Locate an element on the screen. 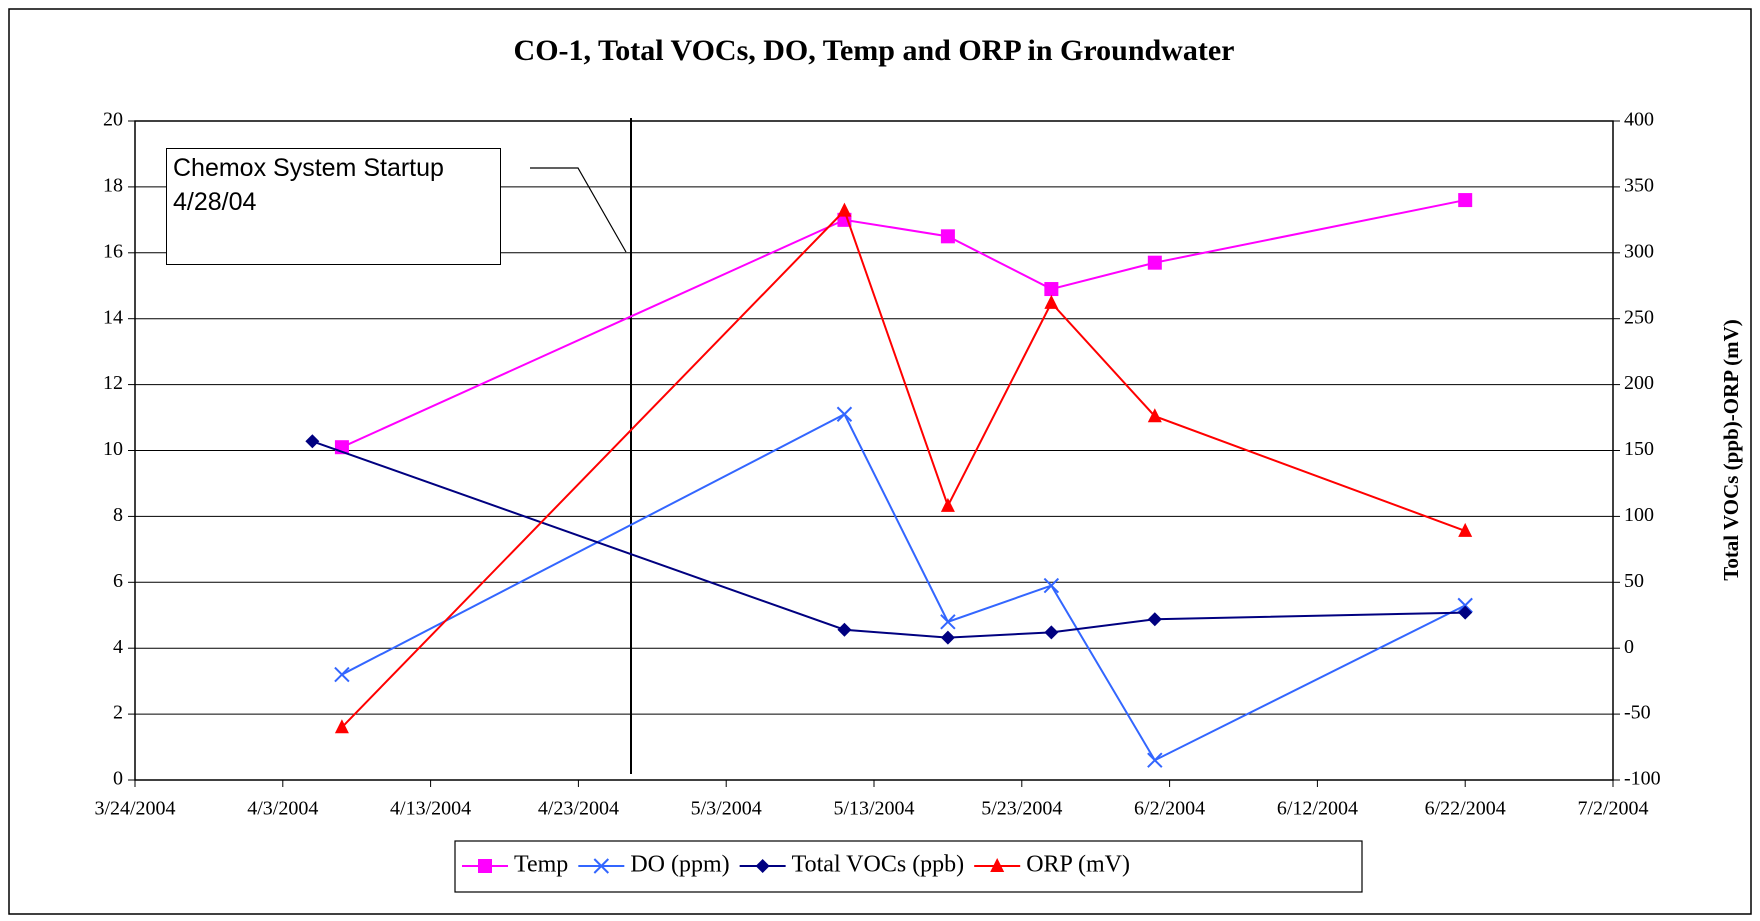 The width and height of the screenshot is (1760, 921). y-tick-label: 0 is located at coordinates (118, 779).